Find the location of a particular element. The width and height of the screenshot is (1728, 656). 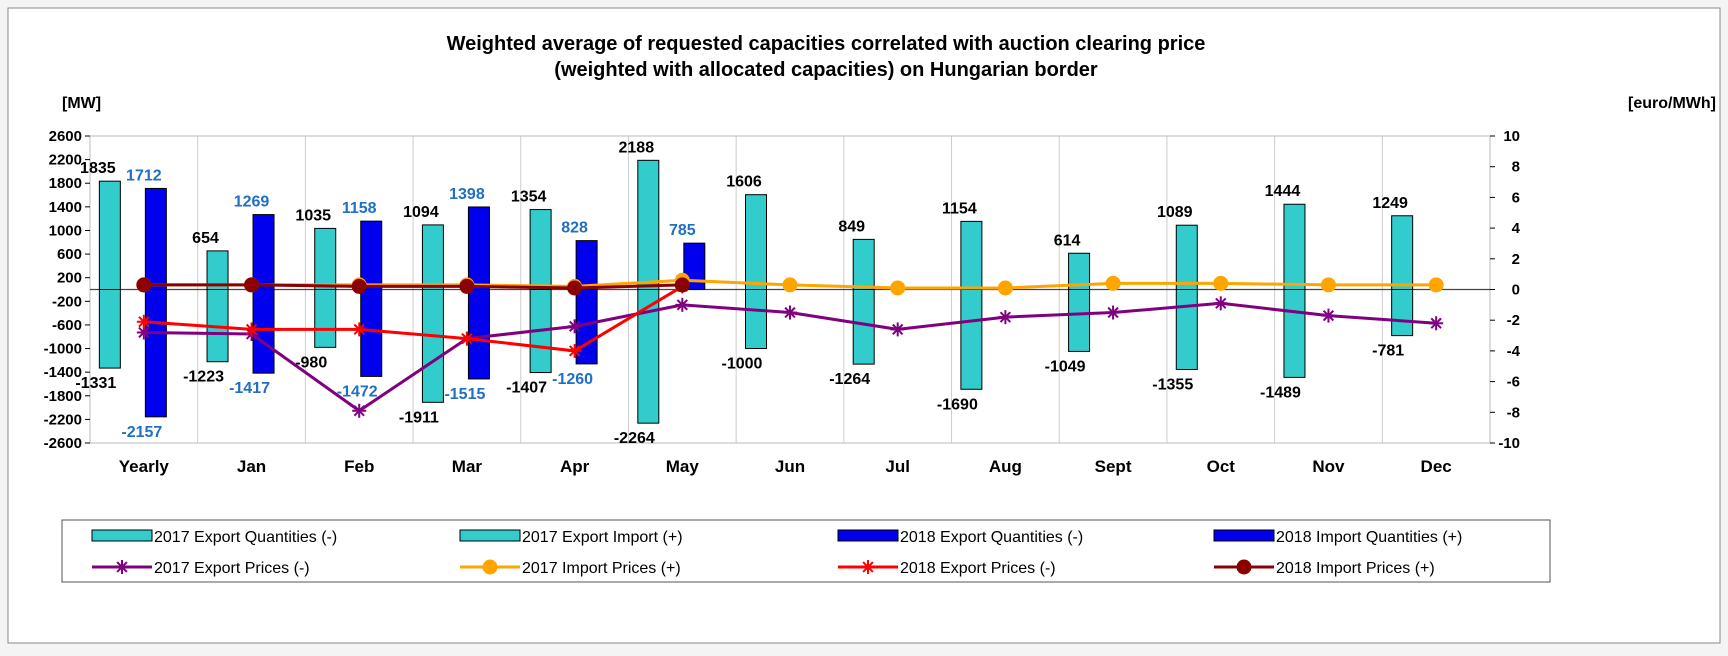

data-label: 1606 is located at coordinates (744, 182).